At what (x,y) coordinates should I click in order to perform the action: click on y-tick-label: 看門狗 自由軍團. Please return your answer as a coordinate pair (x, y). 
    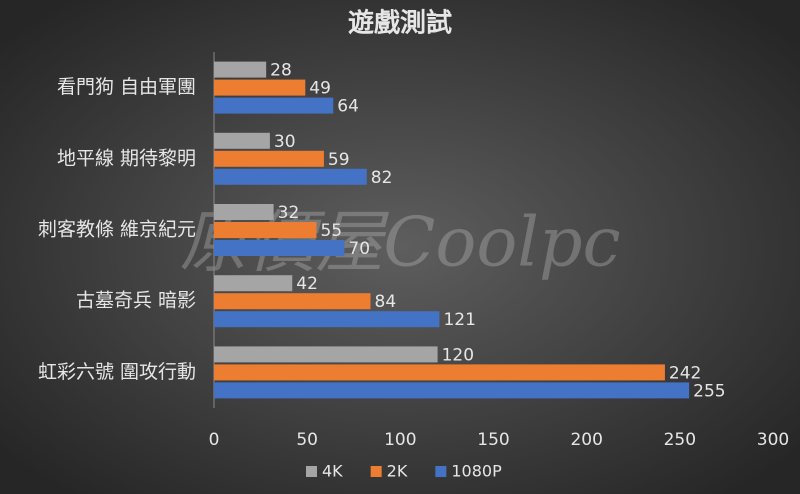
    Looking at the image, I should click on (126, 87).